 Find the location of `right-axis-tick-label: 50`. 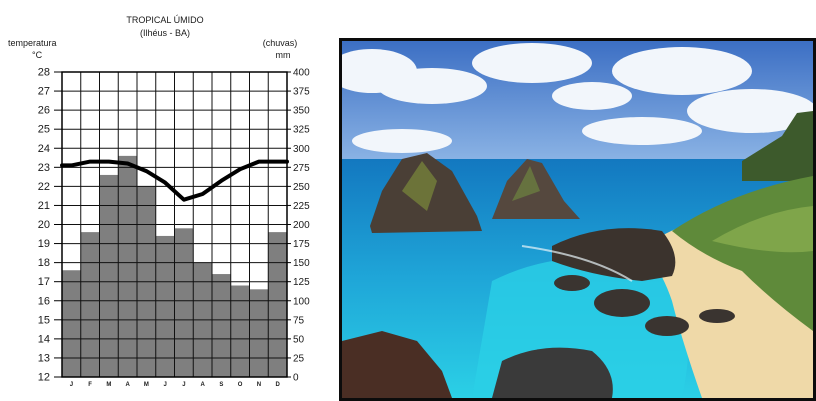

right-axis-tick-label: 50 is located at coordinates (299, 339).